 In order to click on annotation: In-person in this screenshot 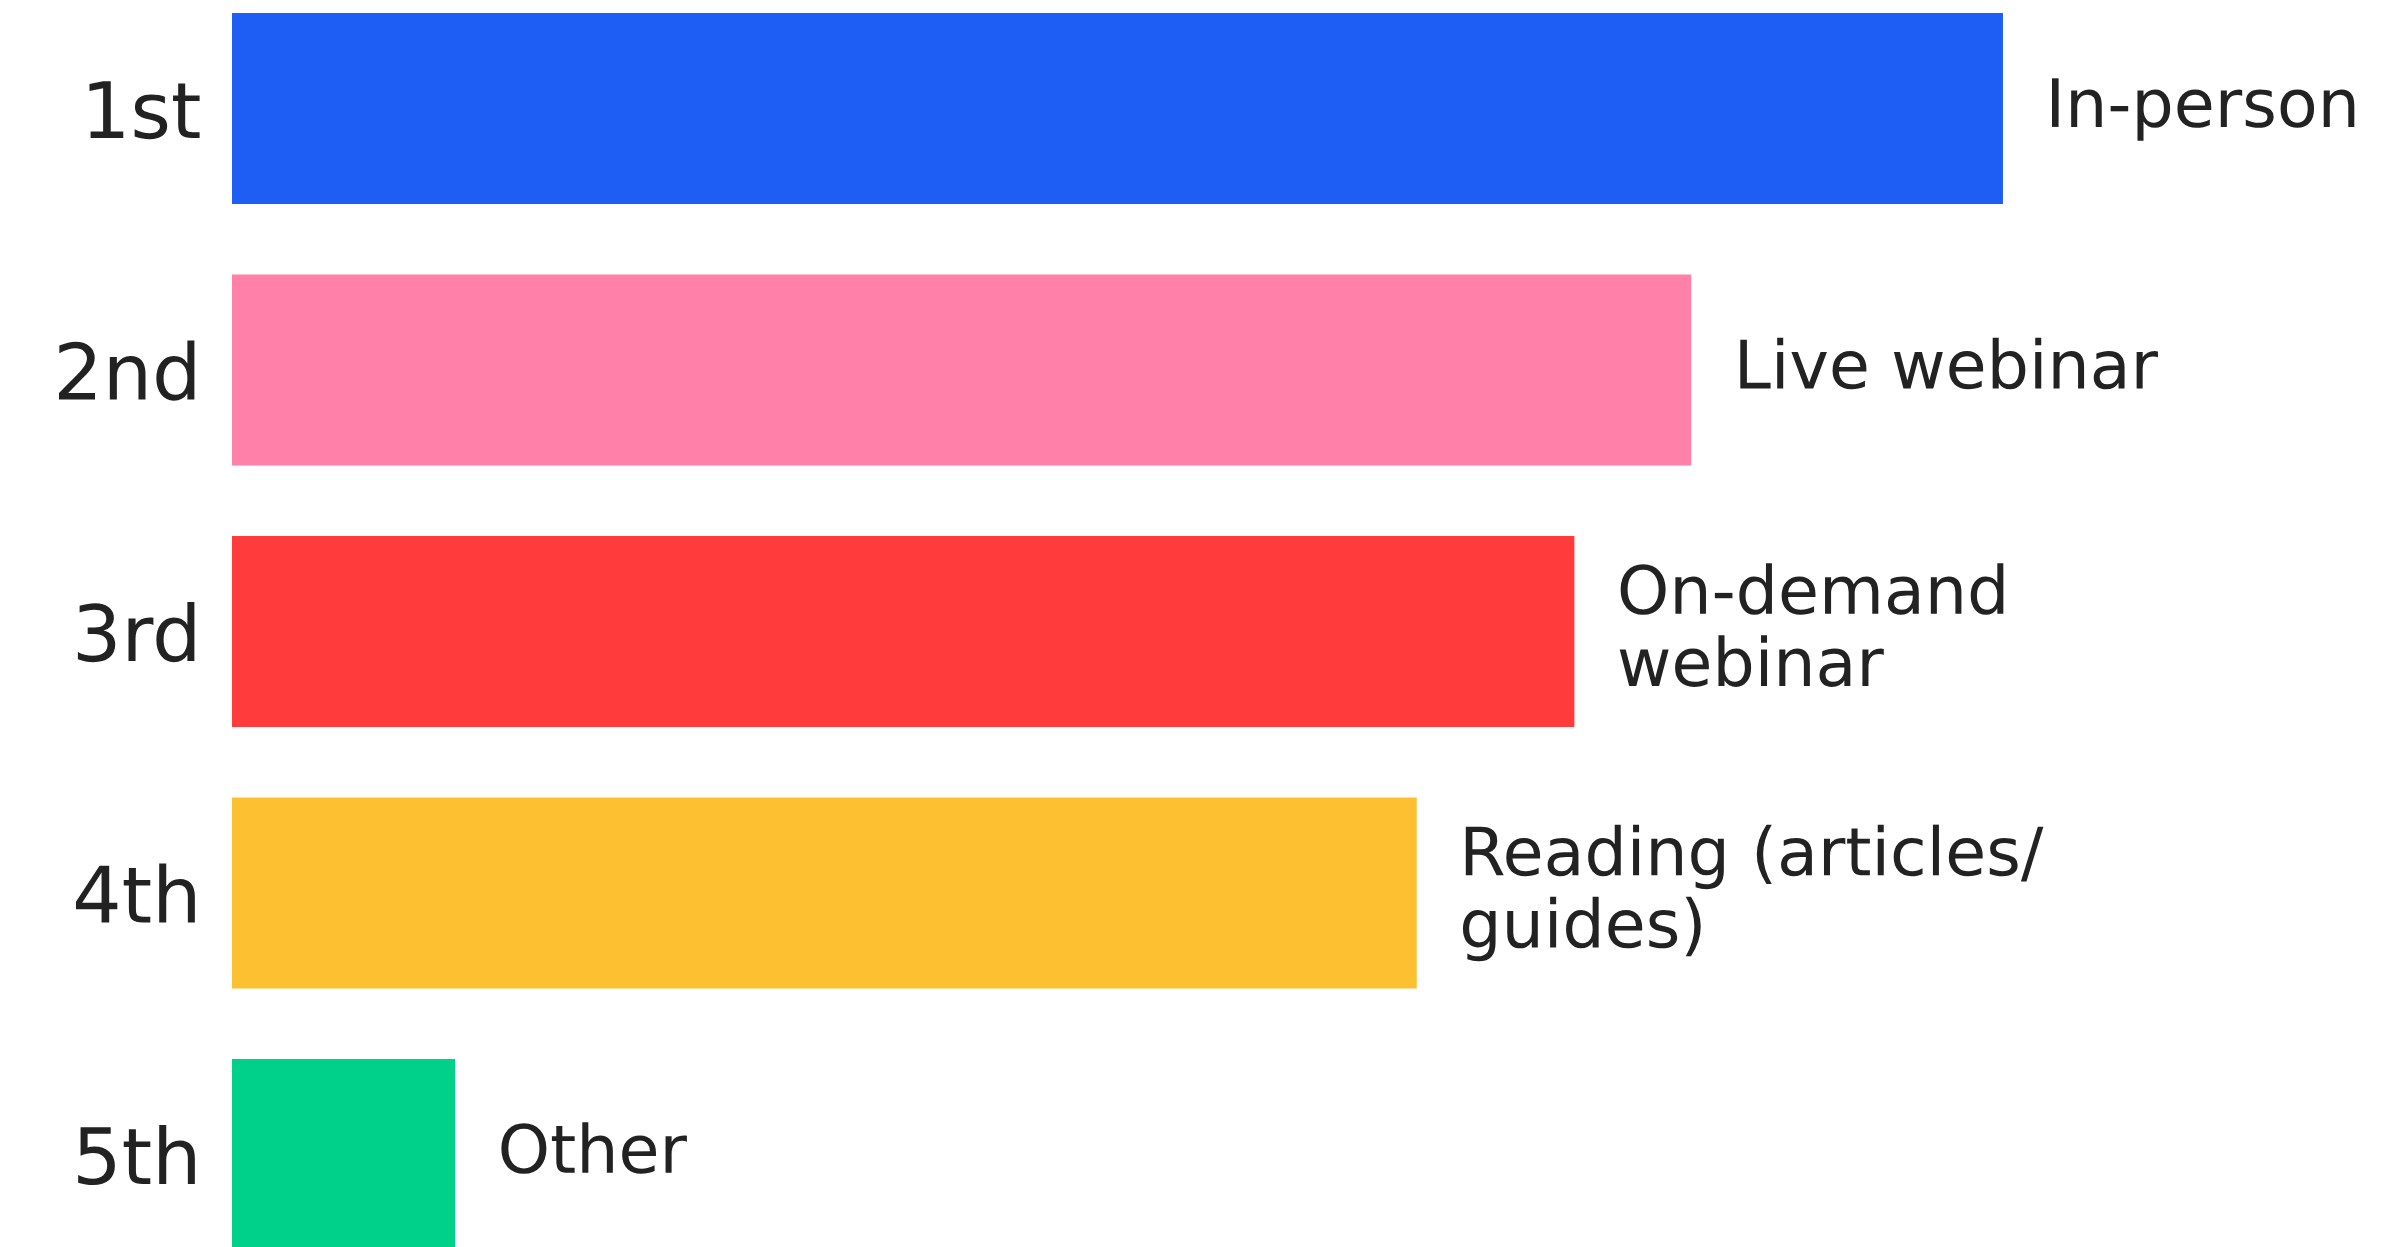, I will do `click(2203, 109)`.